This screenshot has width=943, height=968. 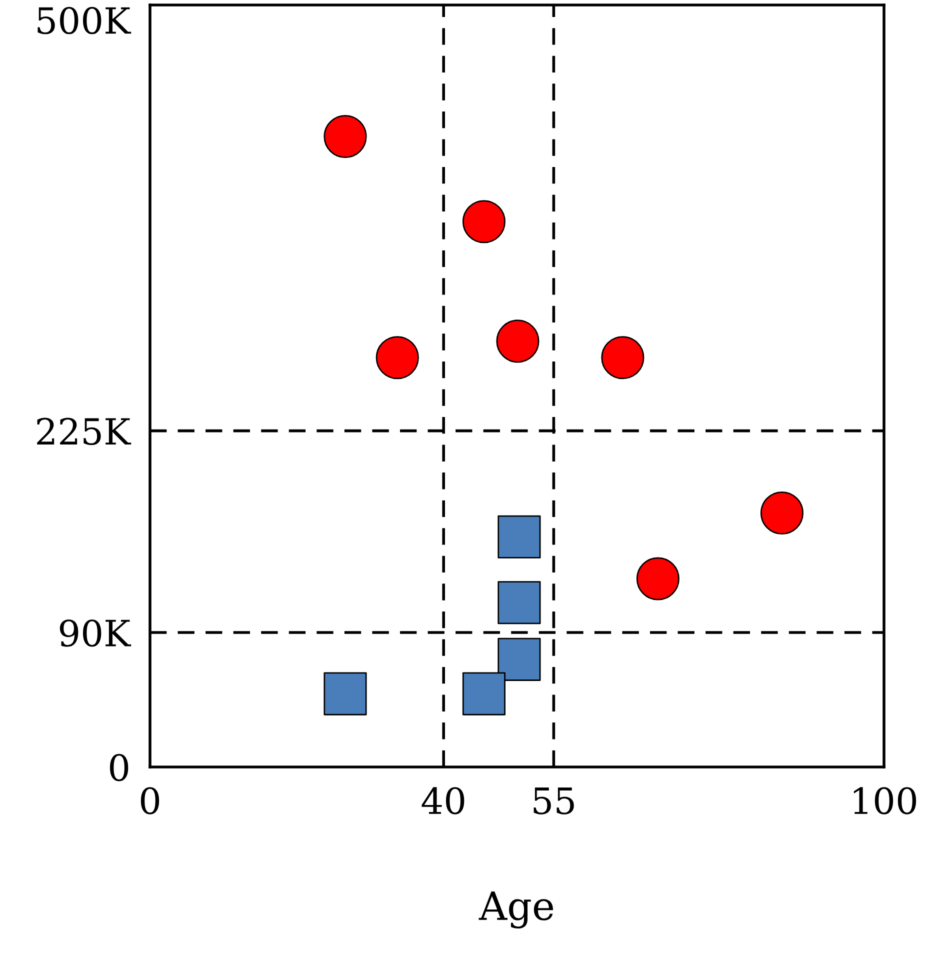 I want to click on y-tick-label: 225K, so click(x=84, y=432).